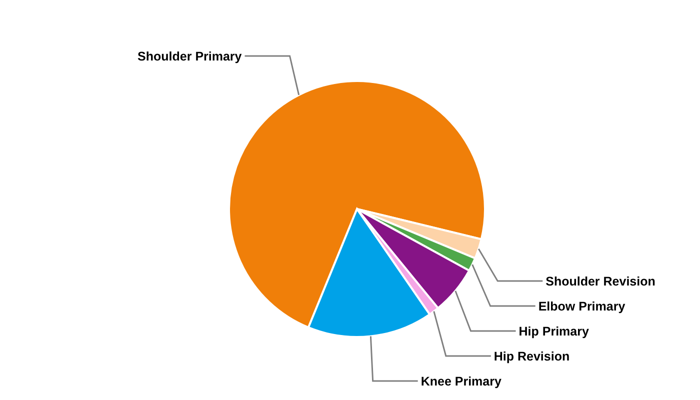  What do you see at coordinates (532, 356) in the screenshot?
I see `slice-label: Hip Revision` at bounding box center [532, 356].